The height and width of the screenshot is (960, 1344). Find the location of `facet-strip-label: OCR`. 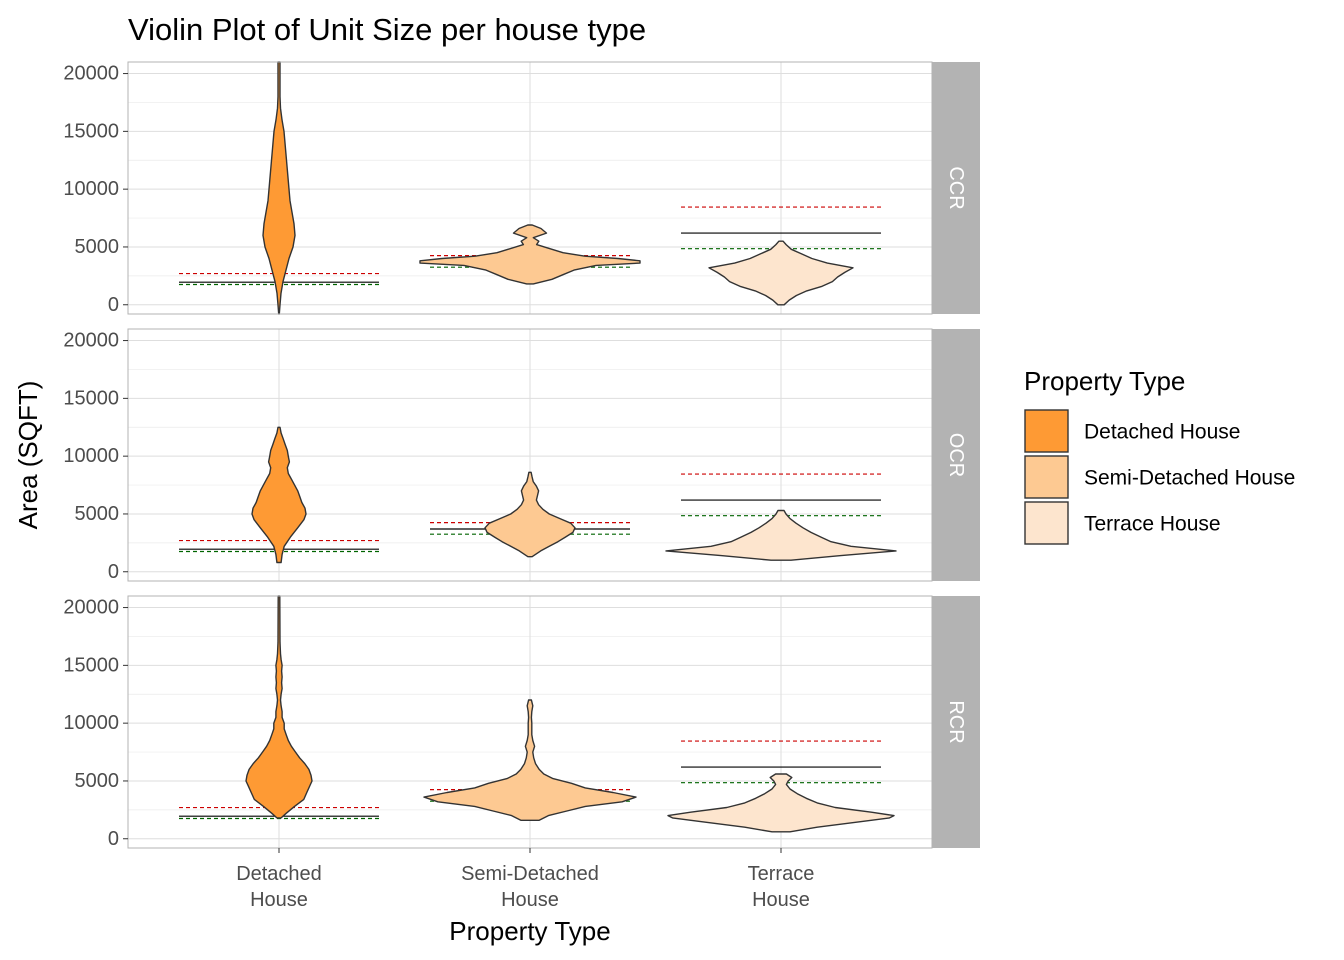

facet-strip-label: OCR is located at coordinates (956, 455).